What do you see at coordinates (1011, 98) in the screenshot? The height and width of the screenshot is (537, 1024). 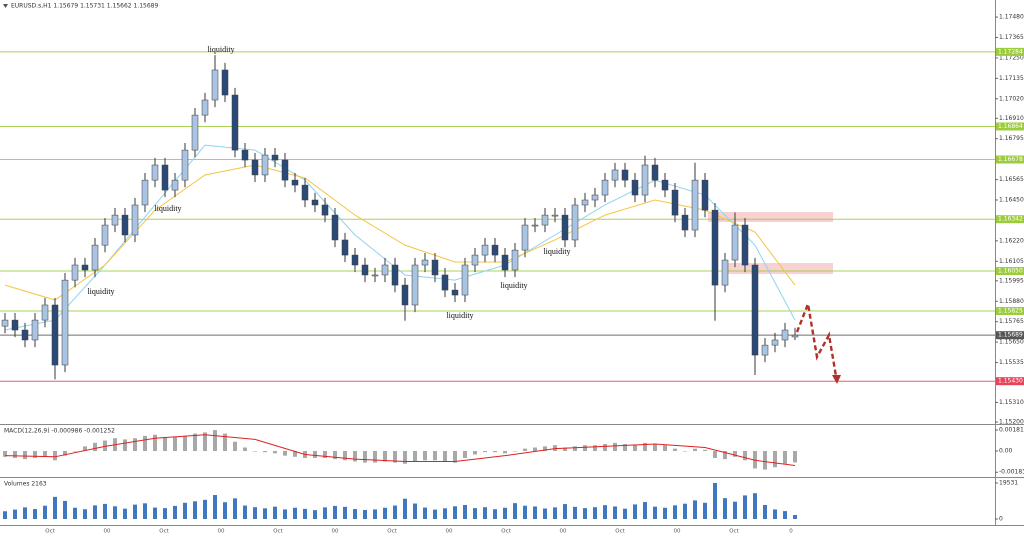 I see `y-tick-label: 1.17020` at bounding box center [1011, 98].